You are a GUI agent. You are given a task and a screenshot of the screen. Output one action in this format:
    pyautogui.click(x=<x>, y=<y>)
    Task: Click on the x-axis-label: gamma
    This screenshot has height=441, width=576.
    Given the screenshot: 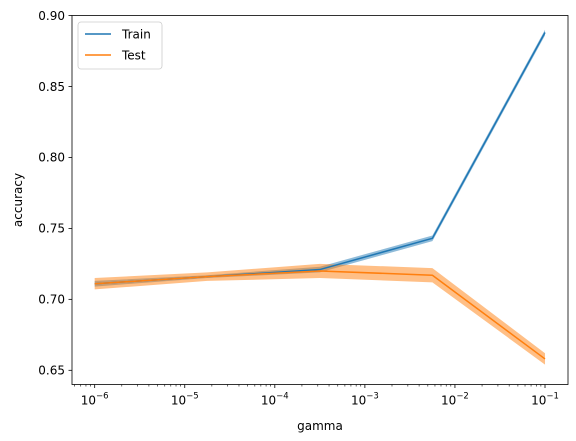 What is the action you would take?
    pyautogui.click(x=320, y=426)
    